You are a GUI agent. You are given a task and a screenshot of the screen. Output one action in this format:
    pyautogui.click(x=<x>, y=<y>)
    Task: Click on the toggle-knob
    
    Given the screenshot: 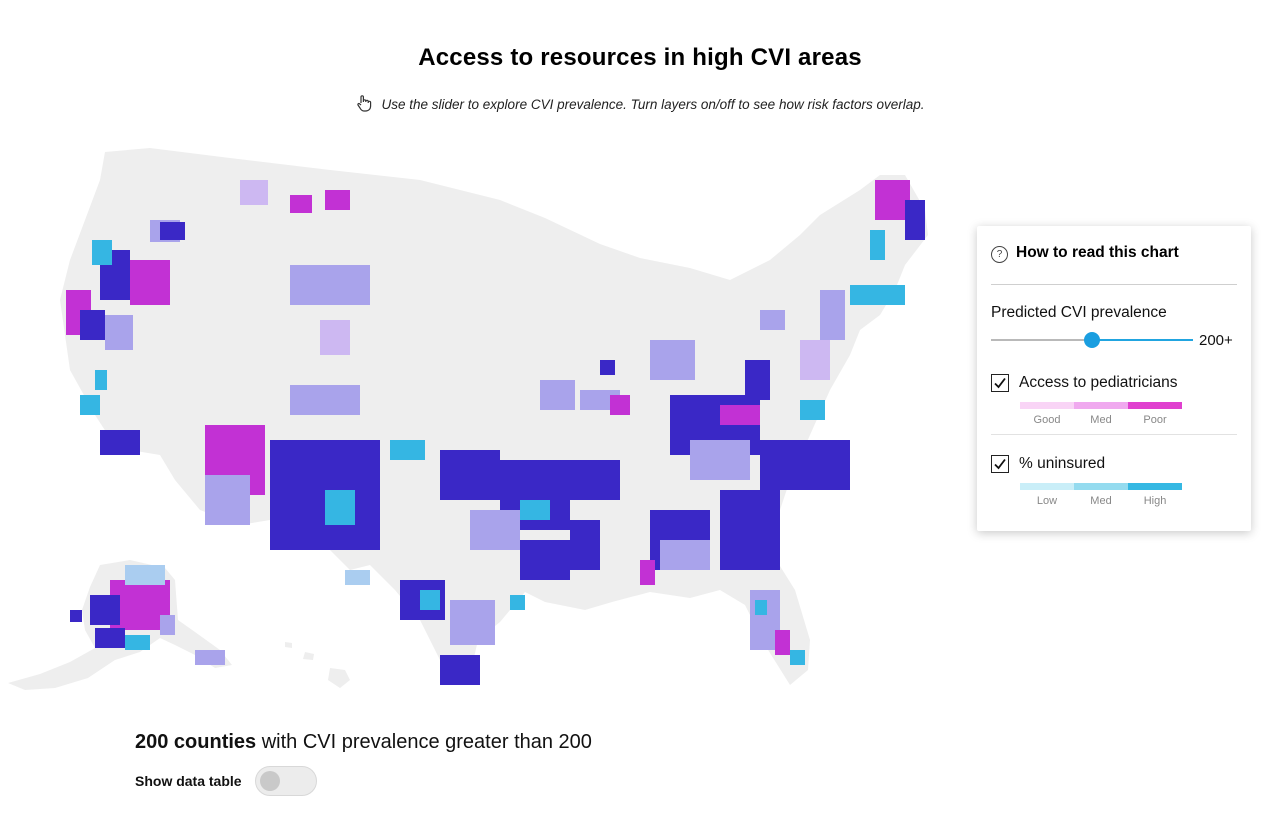 What is the action you would take?
    pyautogui.click(x=270, y=781)
    